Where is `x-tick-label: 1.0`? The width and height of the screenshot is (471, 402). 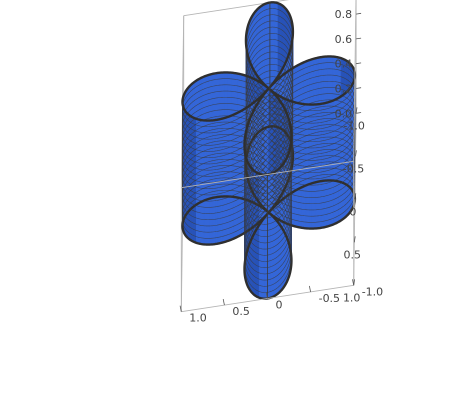 x-tick-label: 1.0 is located at coordinates (352, 297).